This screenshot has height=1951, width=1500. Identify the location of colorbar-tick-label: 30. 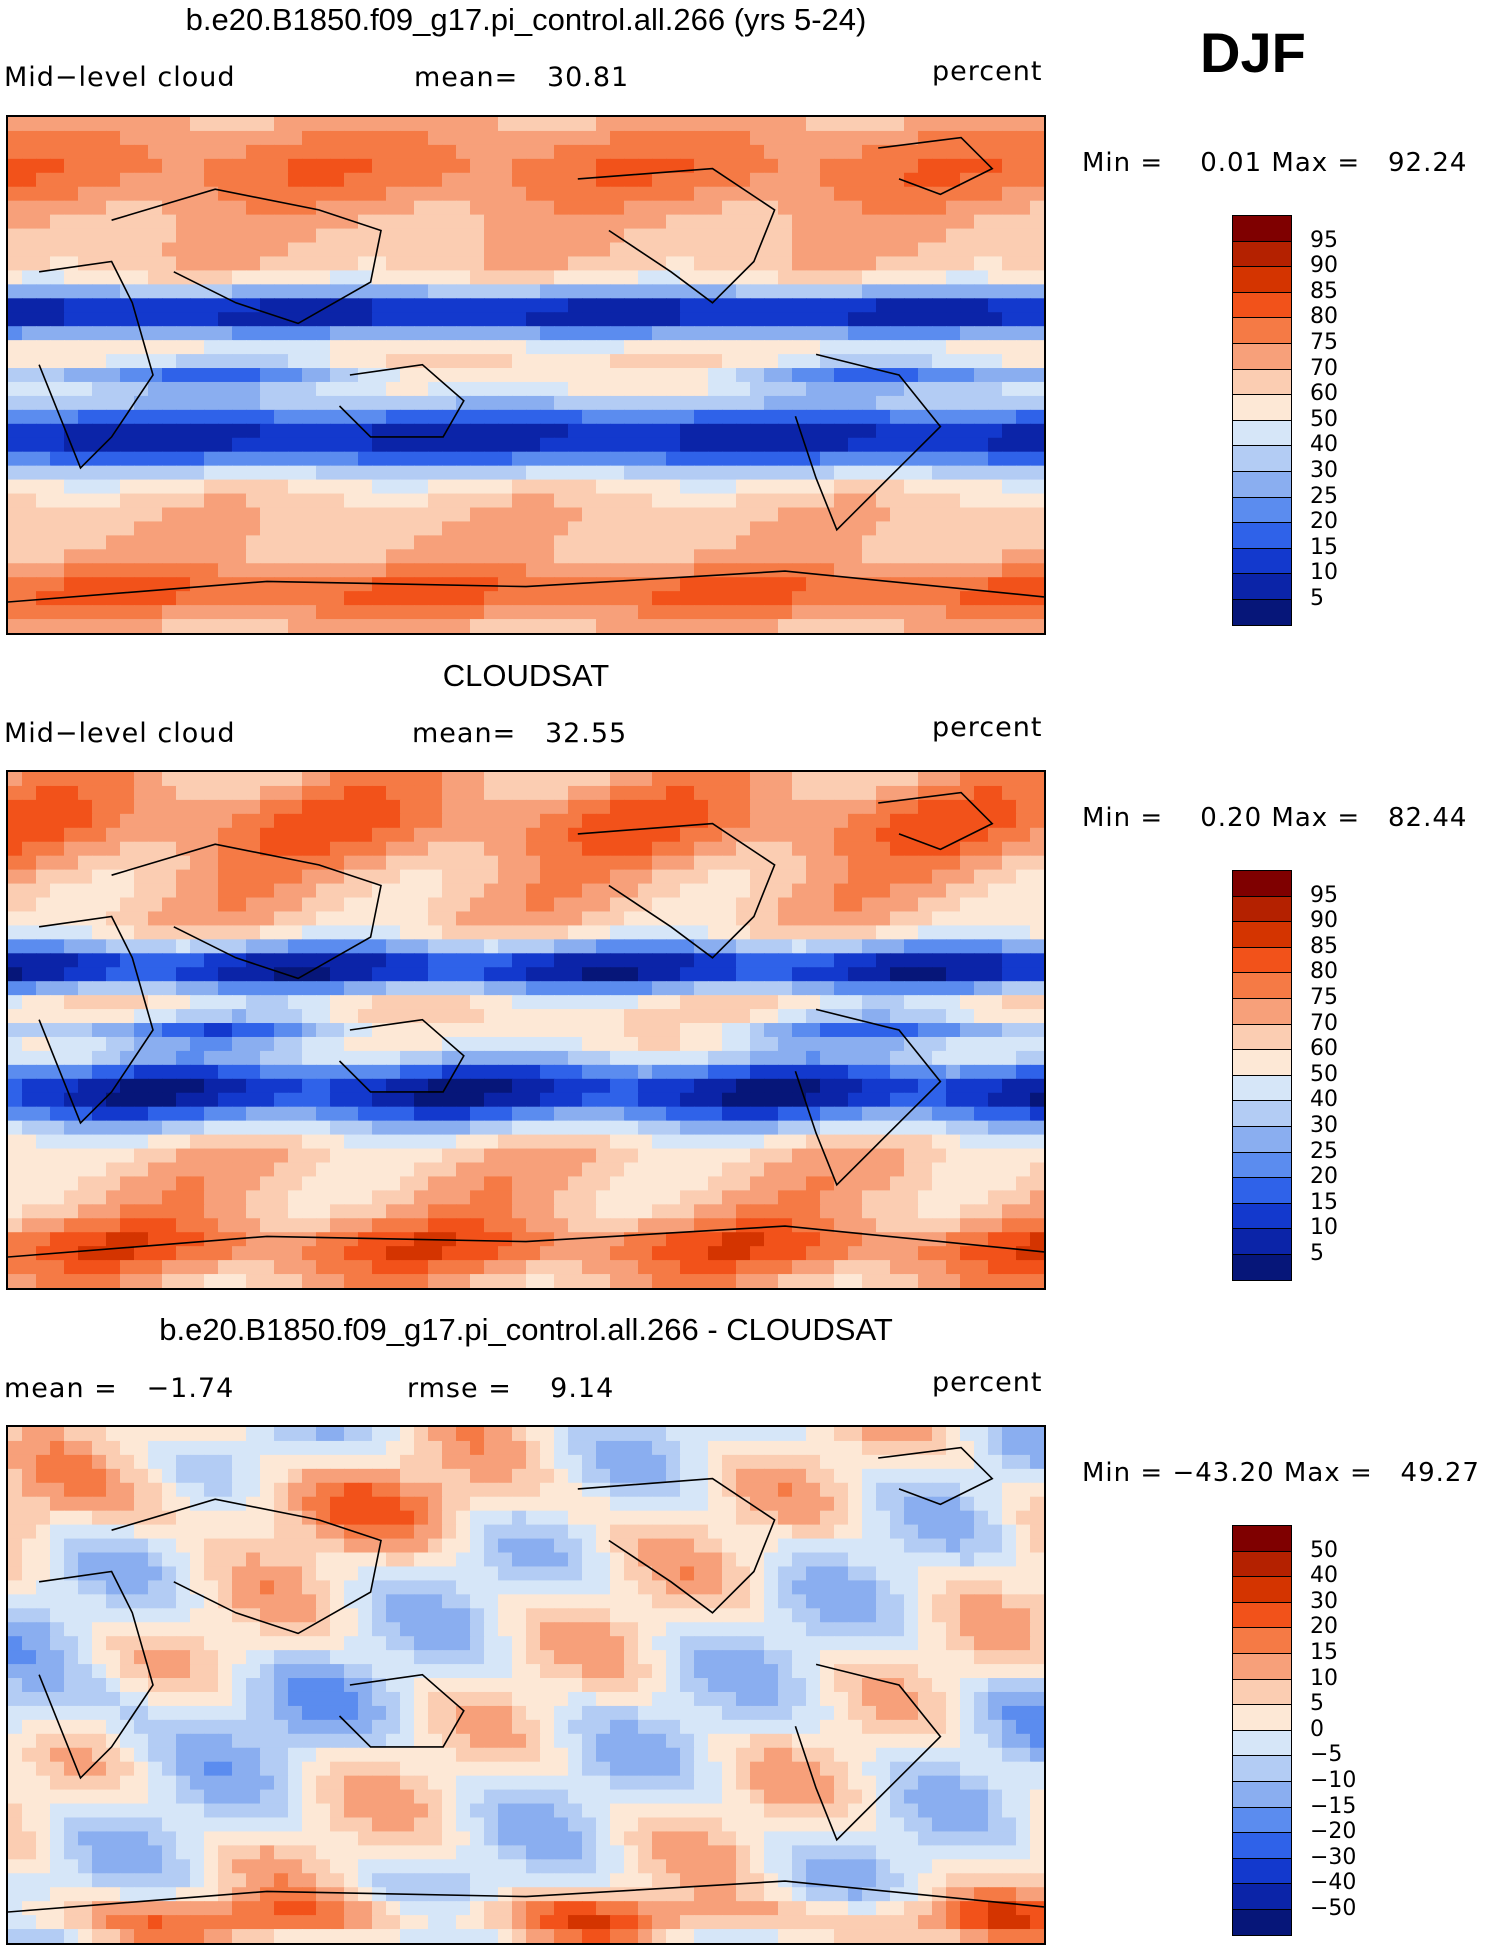
(1324, 470).